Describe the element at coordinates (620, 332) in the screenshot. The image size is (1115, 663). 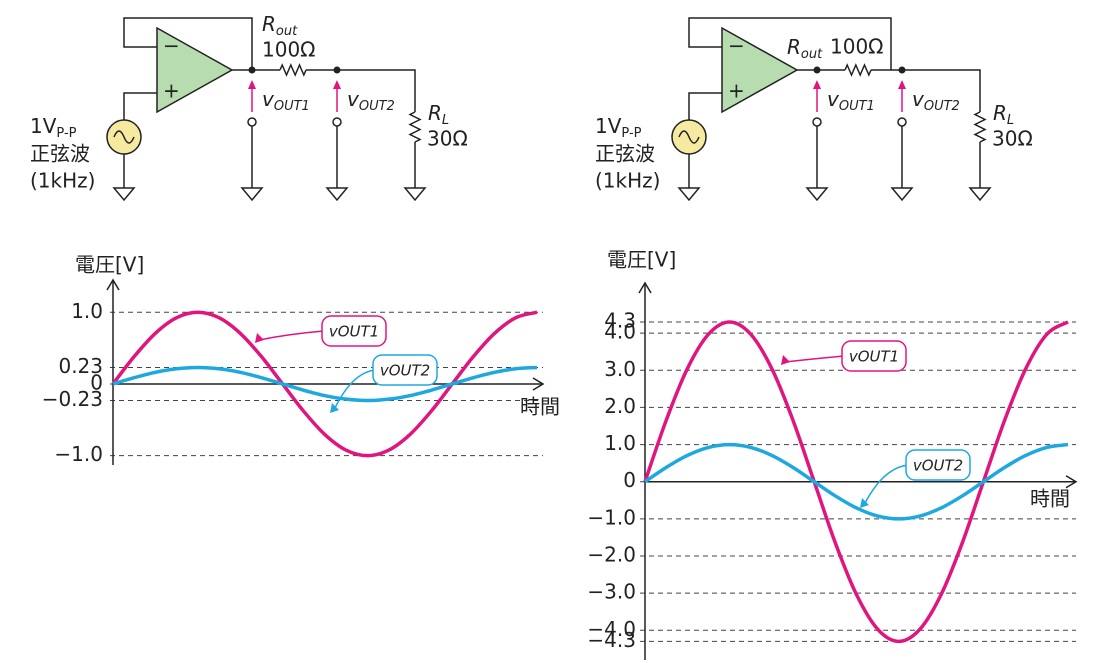
I see `y-tick-label: 4.0` at that location.